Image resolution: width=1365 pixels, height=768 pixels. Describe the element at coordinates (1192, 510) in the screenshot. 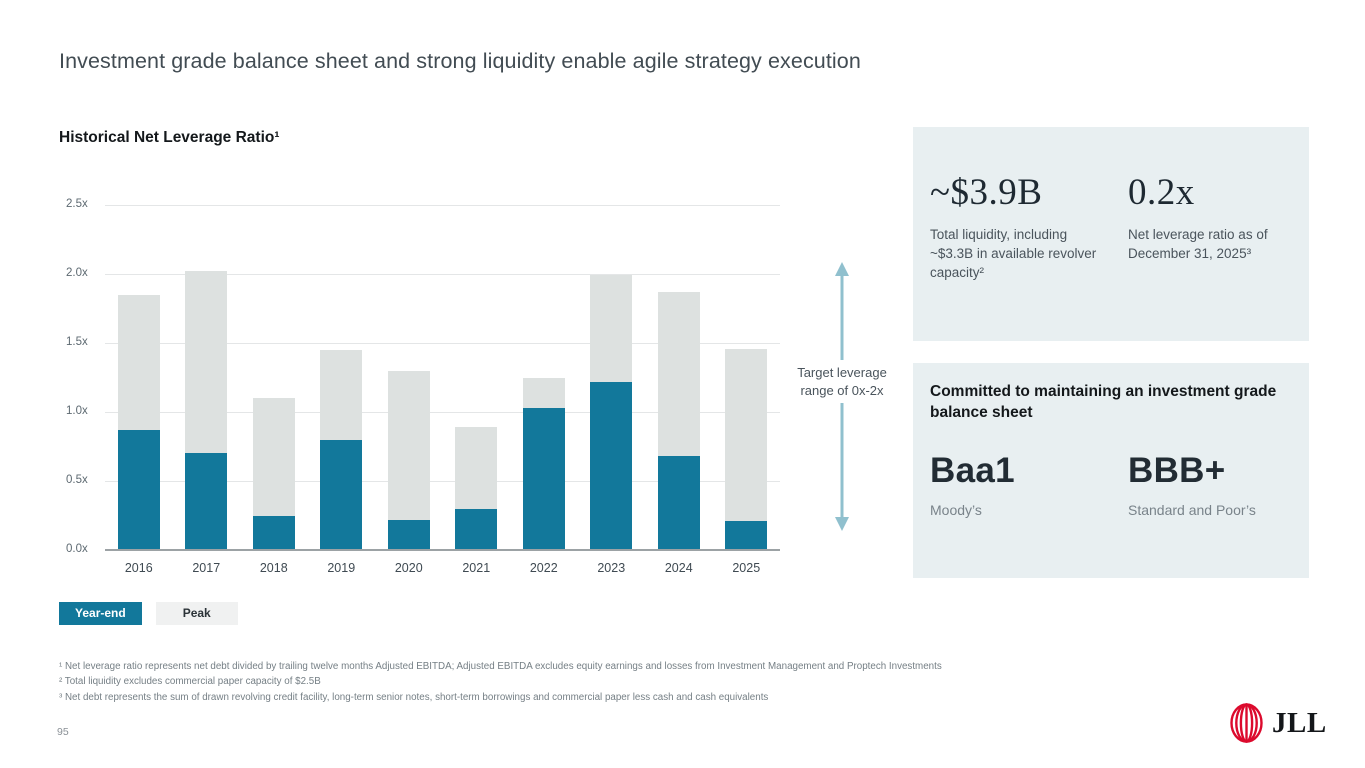

I see `sp-agency-label: Standard and Poor’s` at that location.